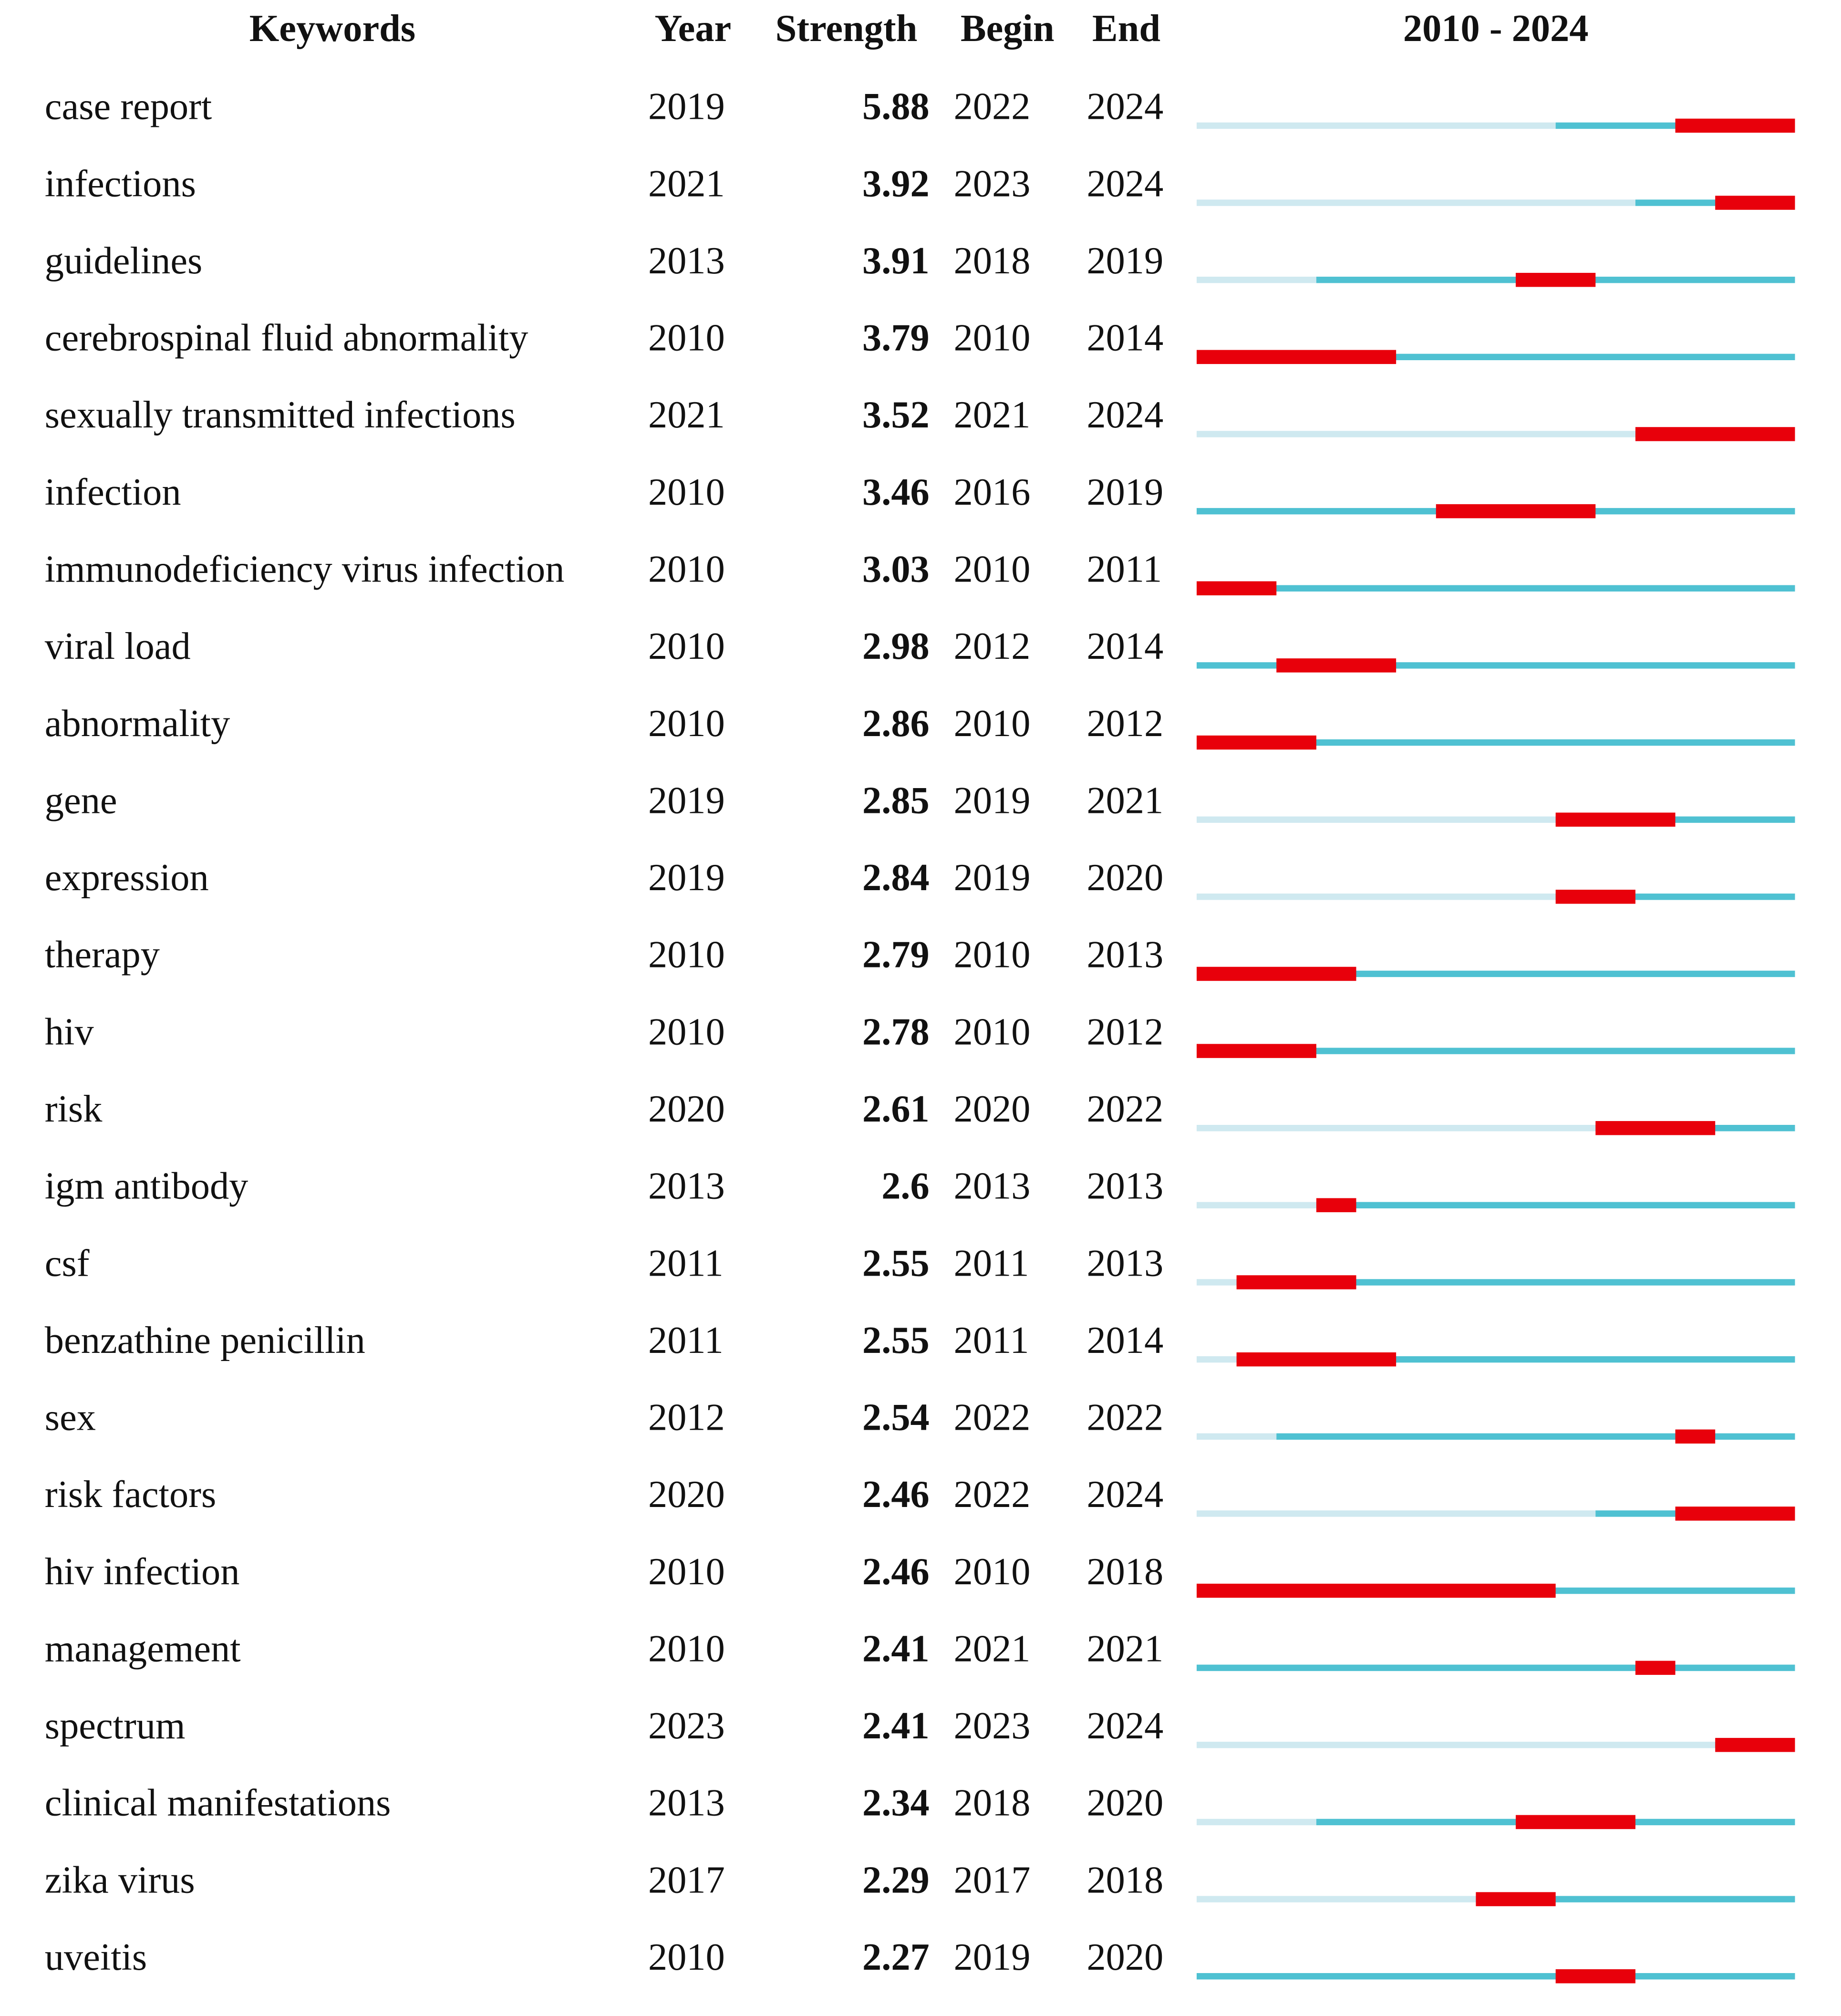 This screenshot has width=1841, height=2016. What do you see at coordinates (896, 106) in the screenshot?
I see `strength: 5.88` at bounding box center [896, 106].